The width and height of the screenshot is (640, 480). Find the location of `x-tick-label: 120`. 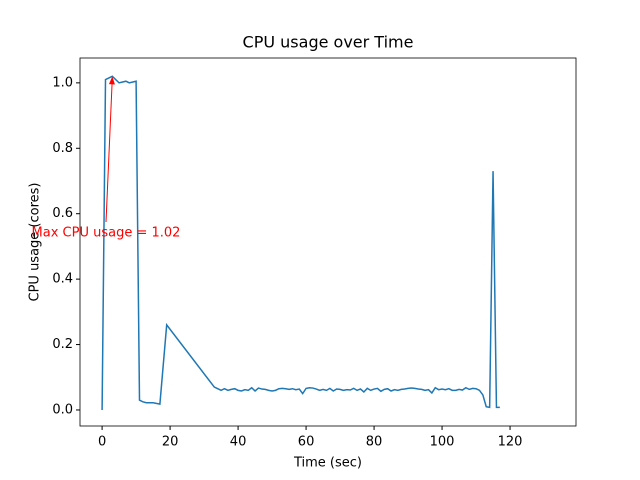

x-tick-label: 120 is located at coordinates (510, 442).